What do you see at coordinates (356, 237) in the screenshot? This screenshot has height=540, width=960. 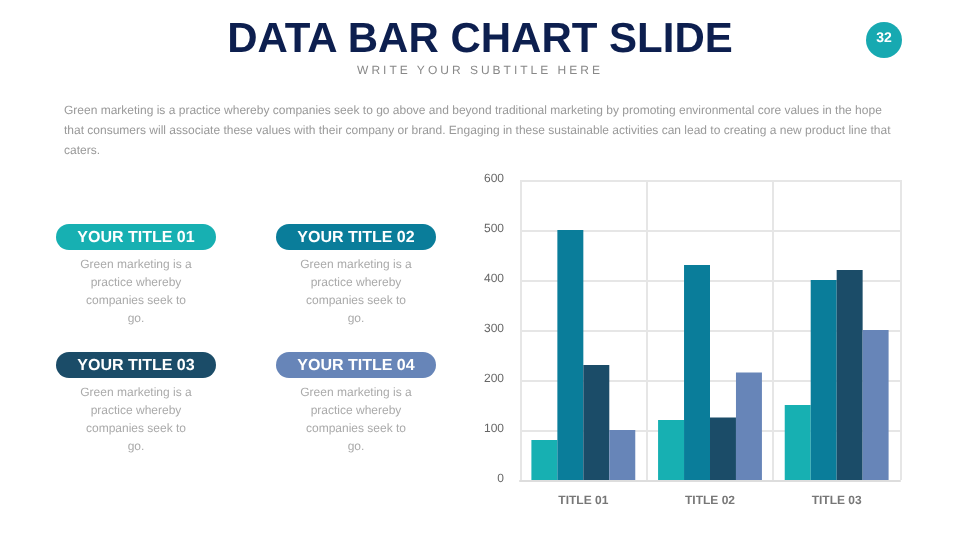 I see `text: YOUR TITLE 02` at bounding box center [356, 237].